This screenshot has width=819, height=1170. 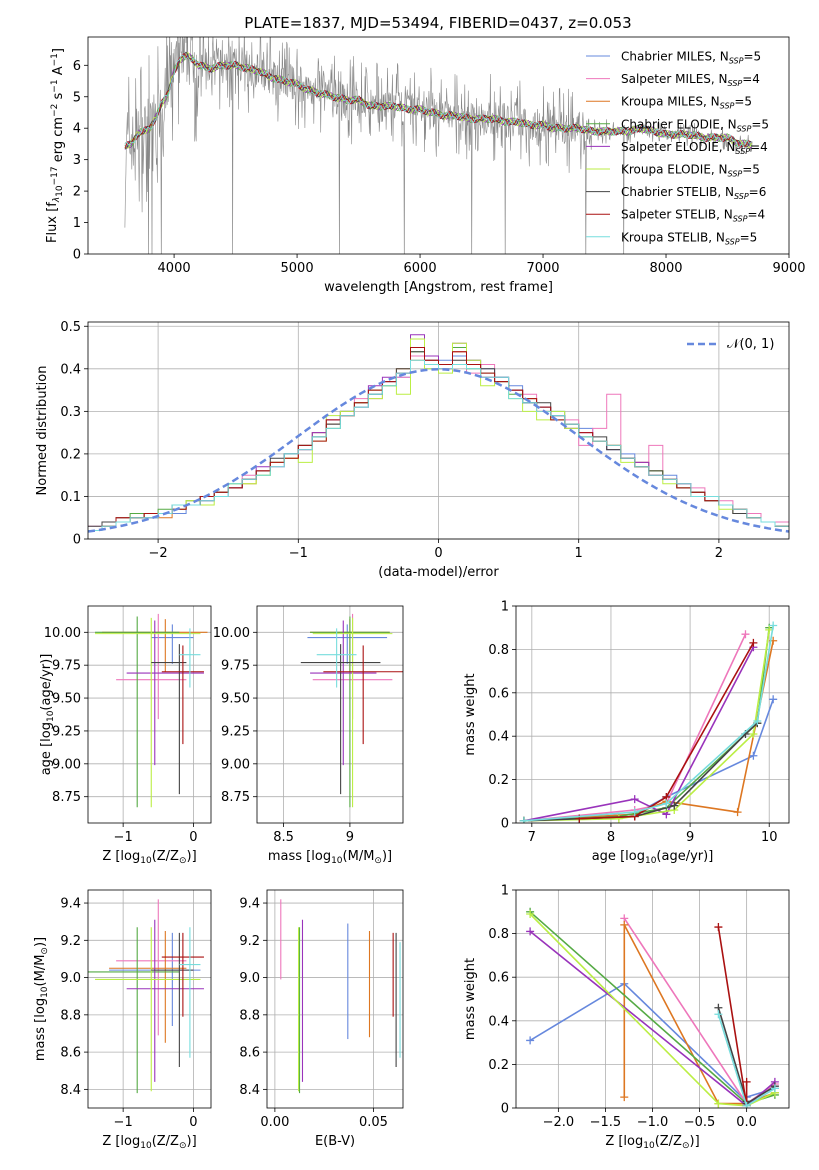 I want to click on y-tick-label: 6, so click(x=77, y=66).